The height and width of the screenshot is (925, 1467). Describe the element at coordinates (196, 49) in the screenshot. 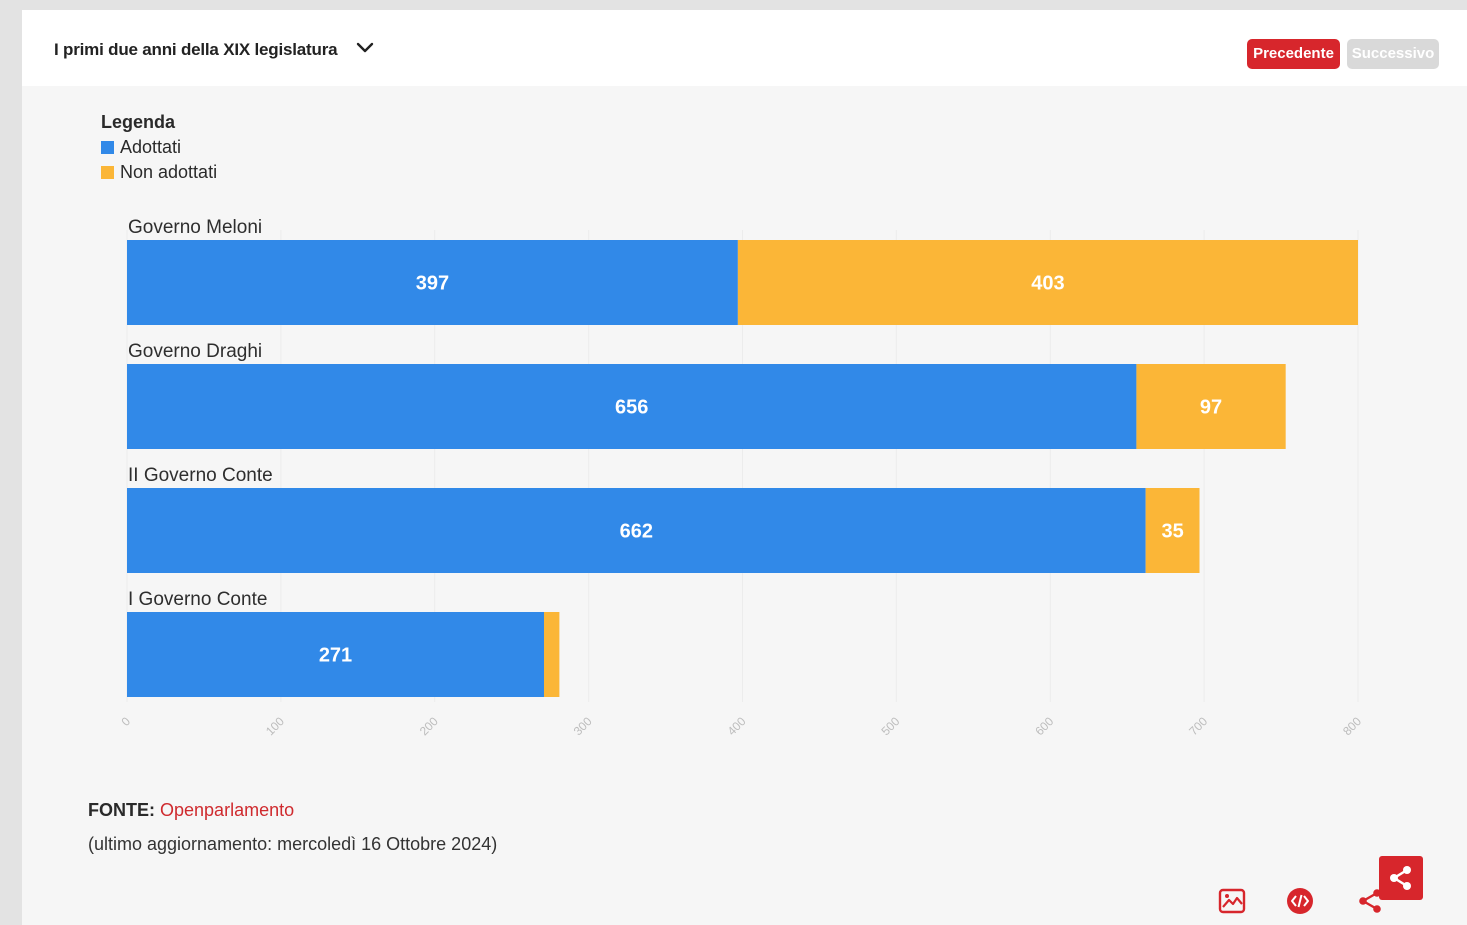

I see `chart-selector-label: I primi due anni della XIX legislatura` at that location.